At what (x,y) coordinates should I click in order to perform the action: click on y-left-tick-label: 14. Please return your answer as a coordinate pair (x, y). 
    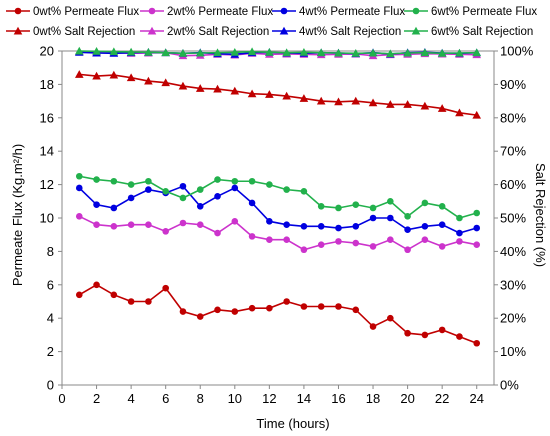
    Looking at the image, I should click on (47, 151).